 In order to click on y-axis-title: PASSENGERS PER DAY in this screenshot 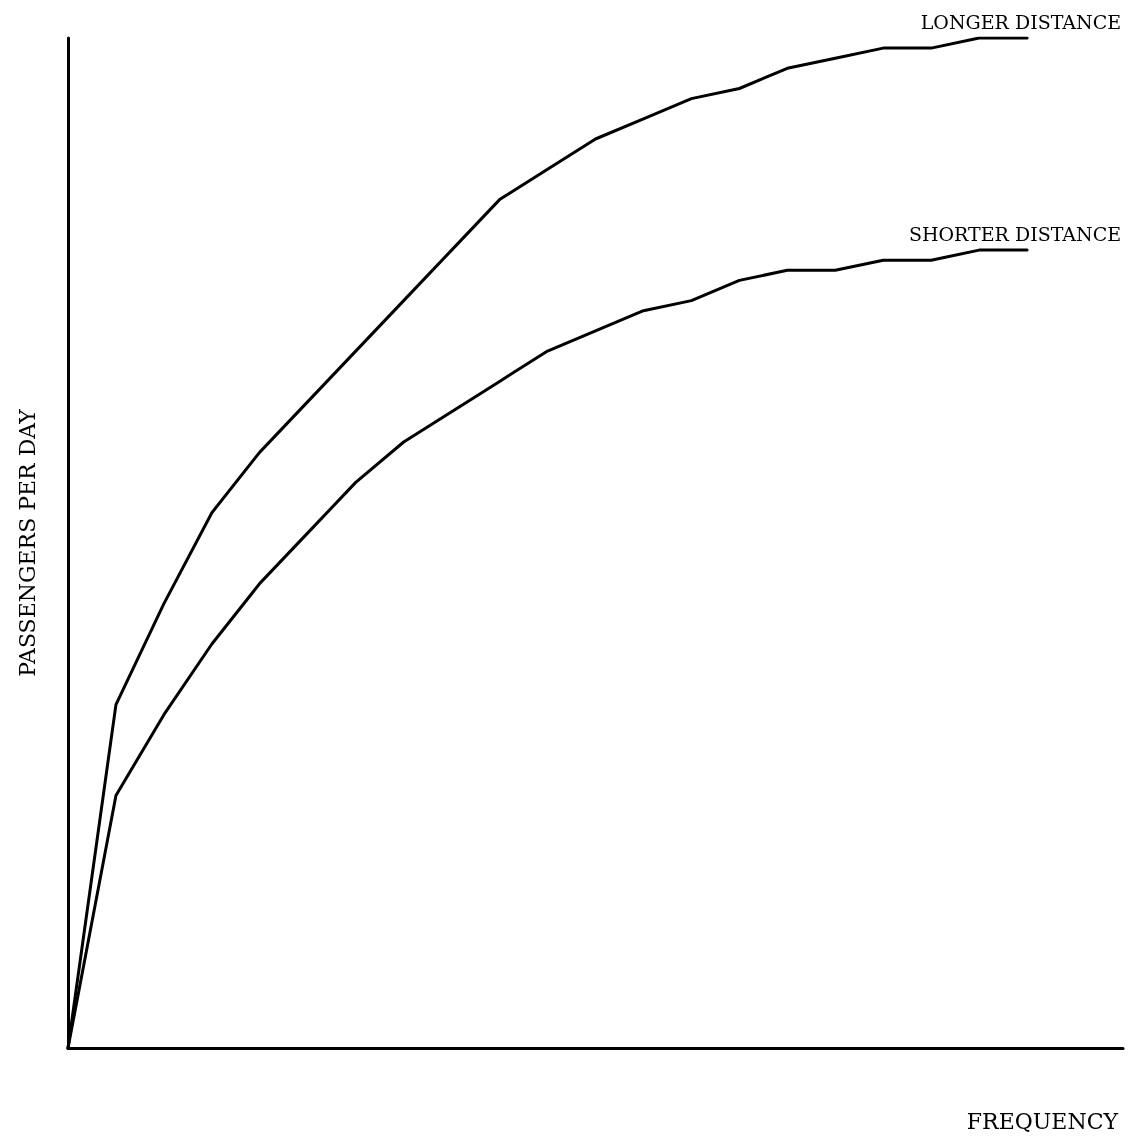, I will do `click(27, 542)`.